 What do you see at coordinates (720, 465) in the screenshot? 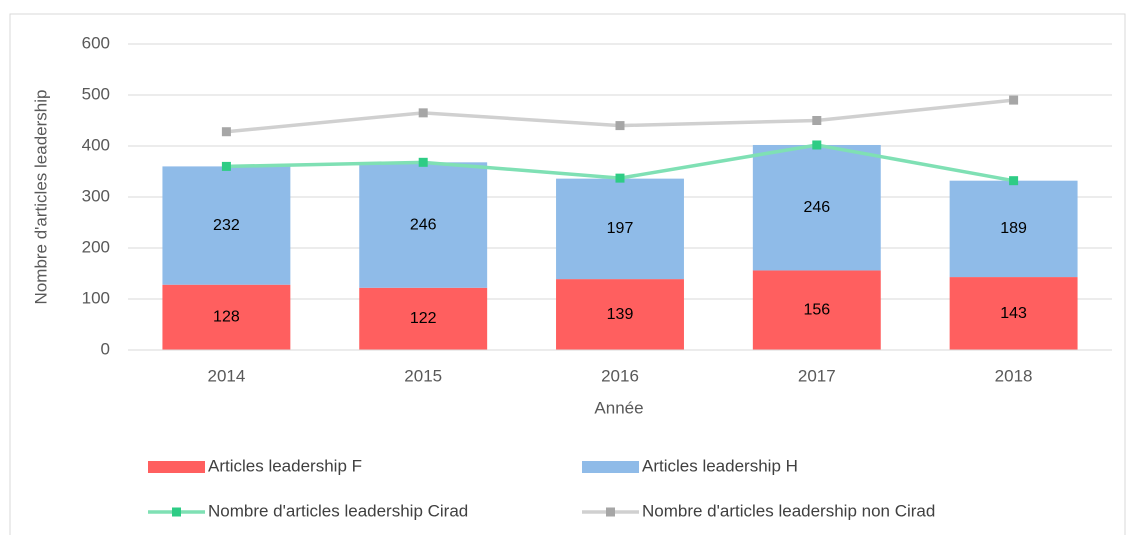
I see `legend-label: Articles leadership H` at bounding box center [720, 465].